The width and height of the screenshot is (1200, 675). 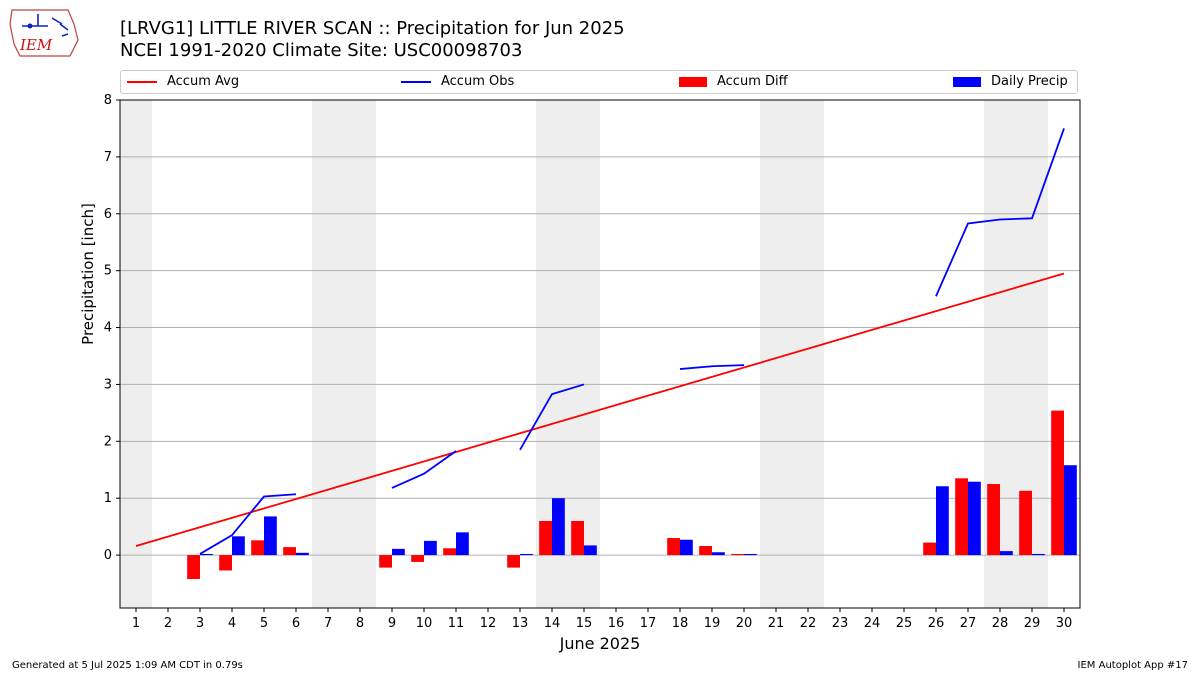 I want to click on x-tick-label-25: 25, so click(x=904, y=623).